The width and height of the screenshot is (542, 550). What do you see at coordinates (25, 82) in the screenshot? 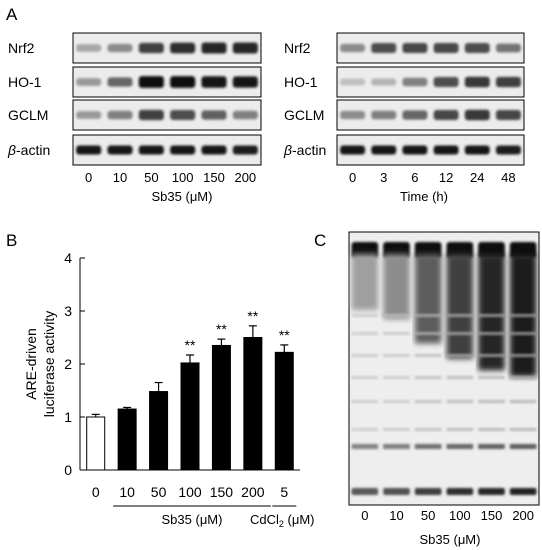
I see `dose-row-label-ho1: HO-1` at bounding box center [25, 82].